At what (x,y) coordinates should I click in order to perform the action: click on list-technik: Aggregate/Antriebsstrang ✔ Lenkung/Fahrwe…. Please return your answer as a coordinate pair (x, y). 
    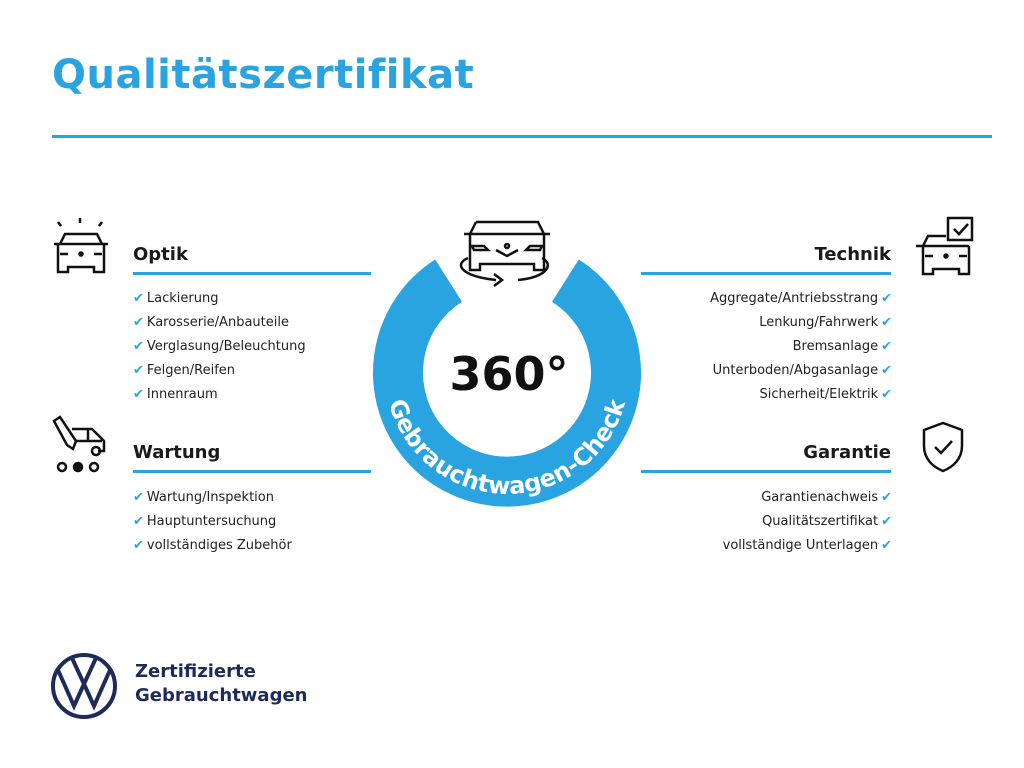
    Looking at the image, I should click on (747, 347).